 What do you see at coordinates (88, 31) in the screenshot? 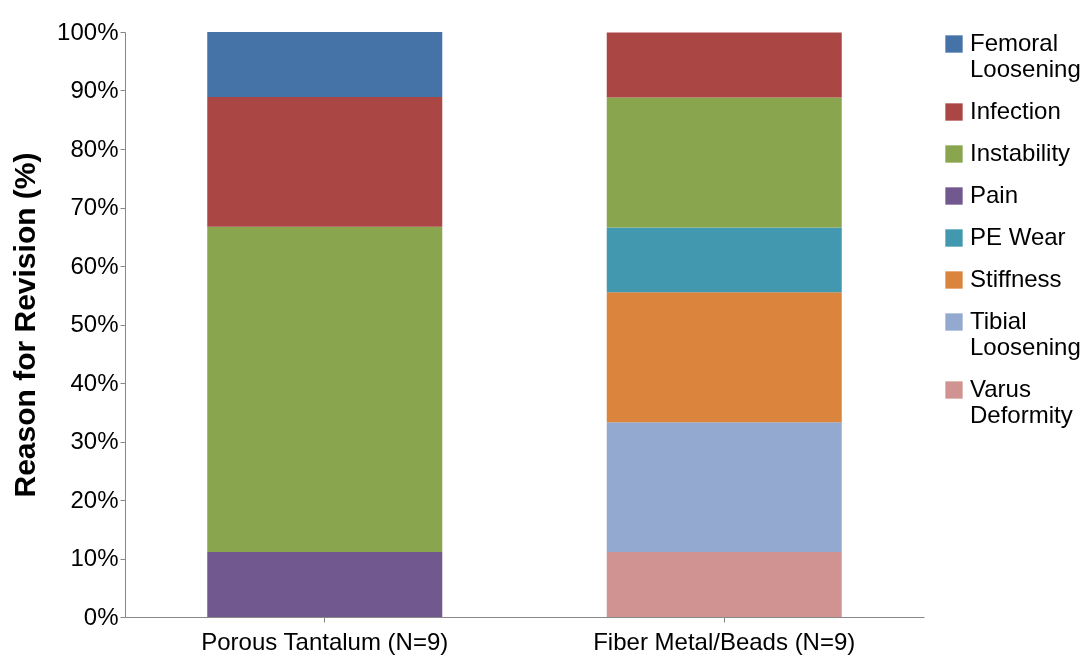
I see `y-tick-label: 100%` at bounding box center [88, 31].